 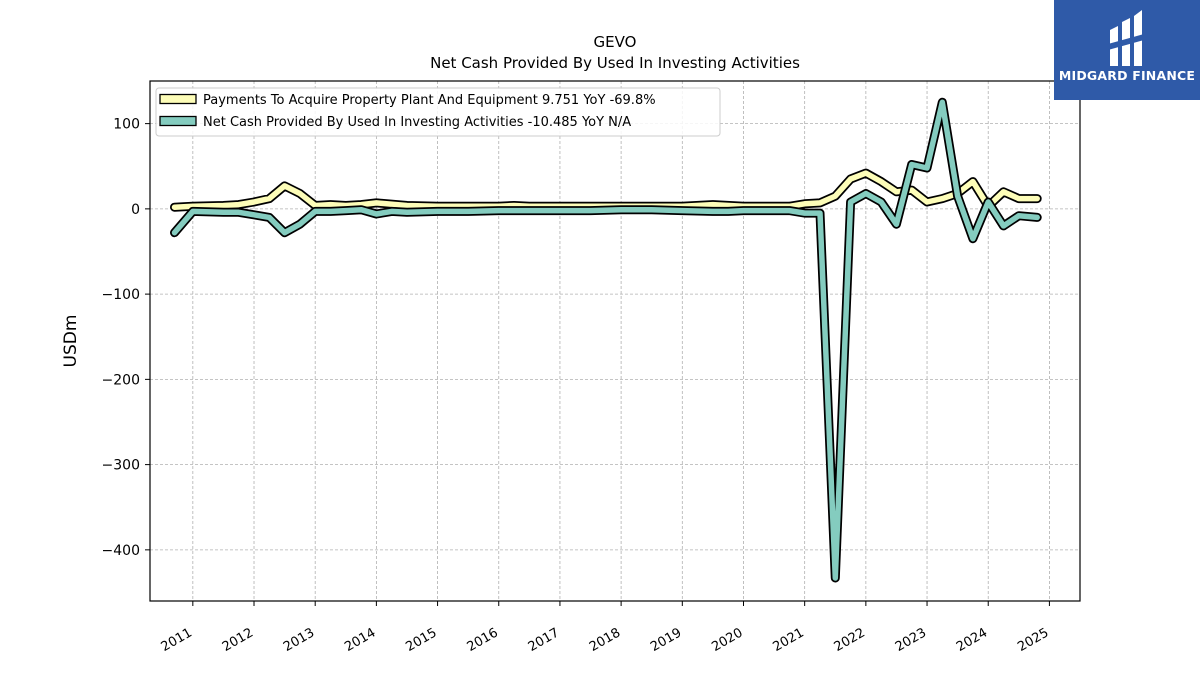 I want to click on x-tick-label: 2023, so click(x=911, y=640).